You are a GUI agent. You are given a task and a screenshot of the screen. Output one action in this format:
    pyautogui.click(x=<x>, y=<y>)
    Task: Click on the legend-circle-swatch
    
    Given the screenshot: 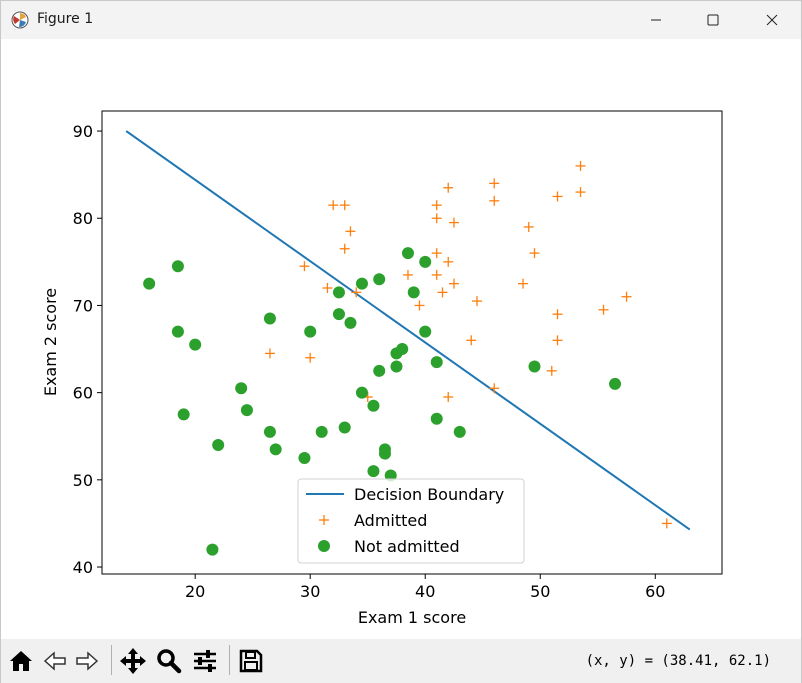 What is the action you would take?
    pyautogui.click(x=324, y=546)
    